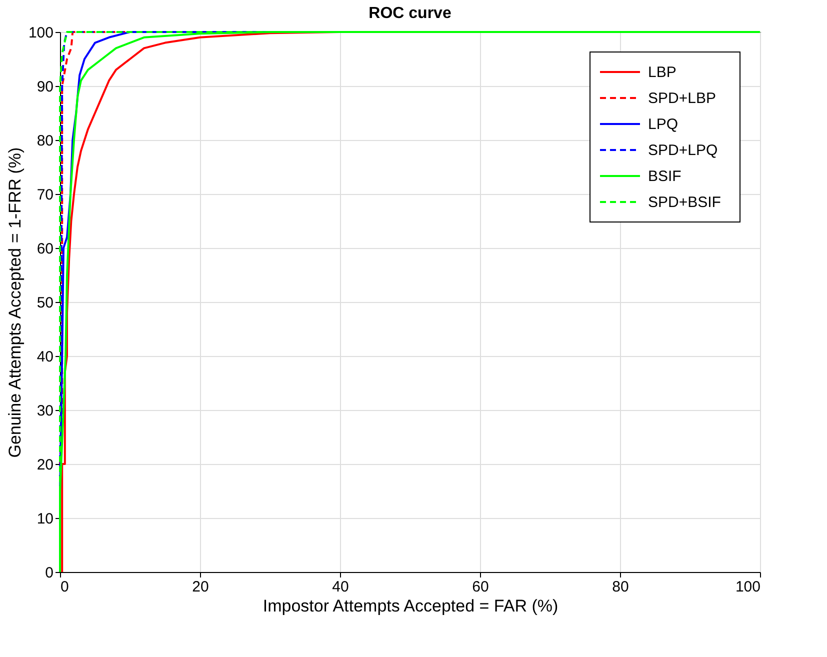 Image resolution: width=827 pixels, height=657 pixels. I want to click on legend-label: LBP, so click(662, 72).